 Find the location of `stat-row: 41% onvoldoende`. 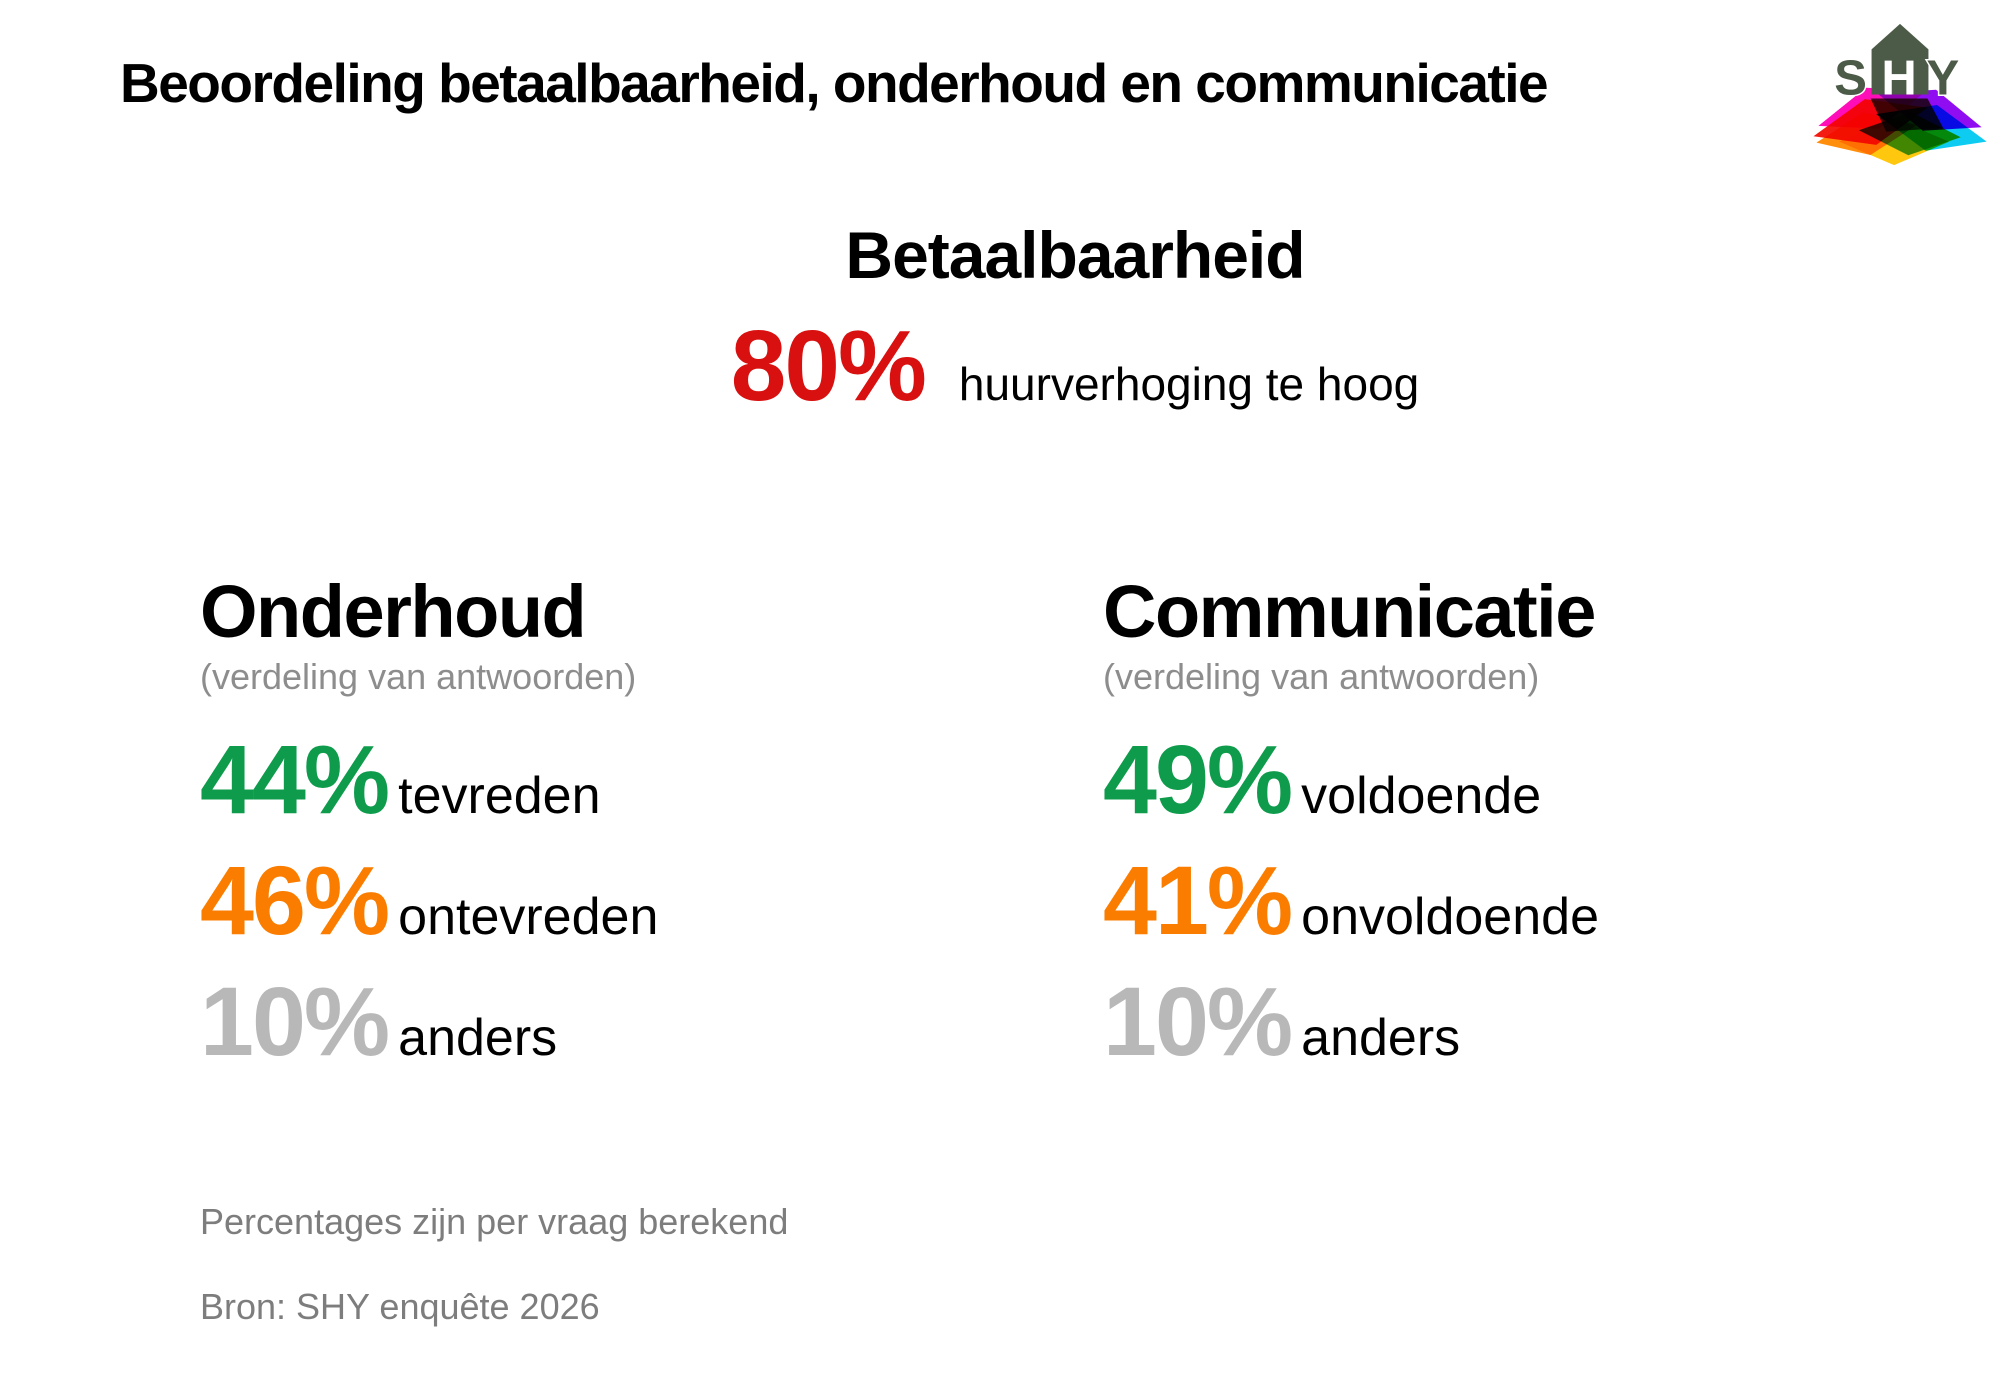

stat-row: 41% onvoldoende is located at coordinates (1483, 900).